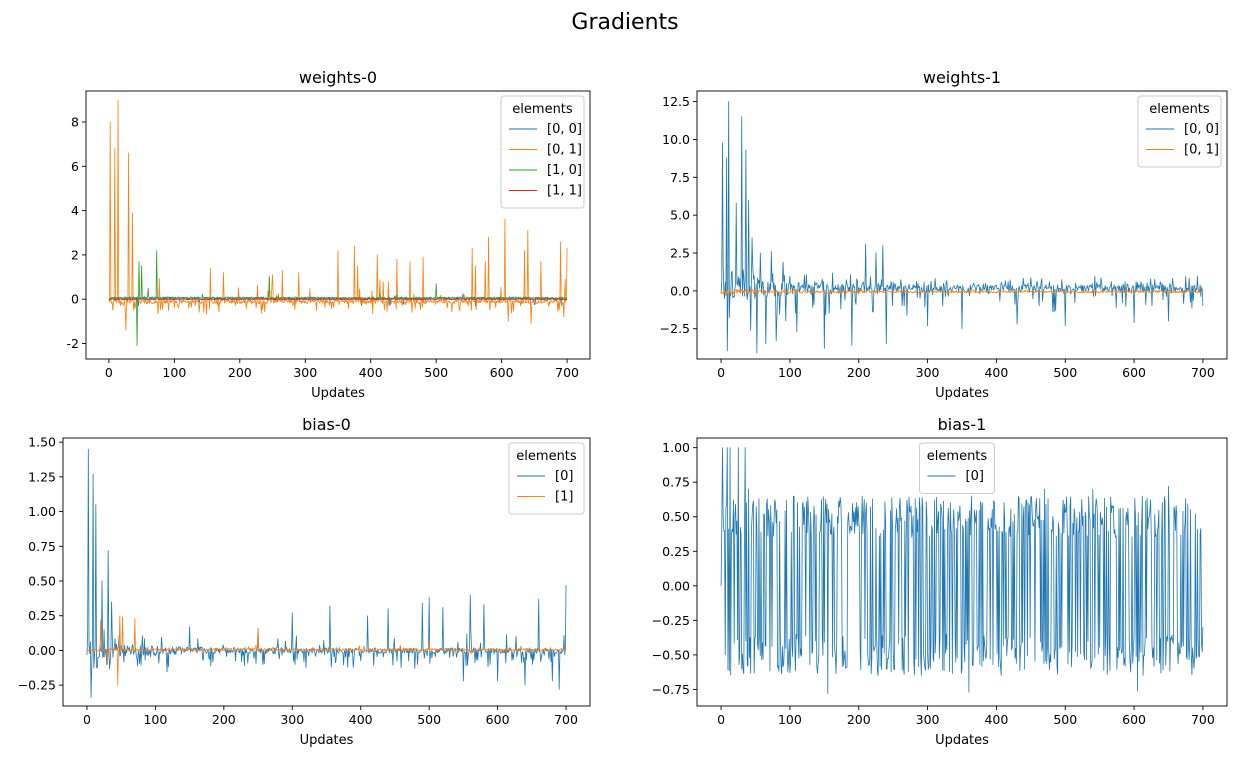 The image size is (1234, 759). Describe the element at coordinates (42, 476) in the screenshot. I see `y-tick-label: 1.25` at that location.